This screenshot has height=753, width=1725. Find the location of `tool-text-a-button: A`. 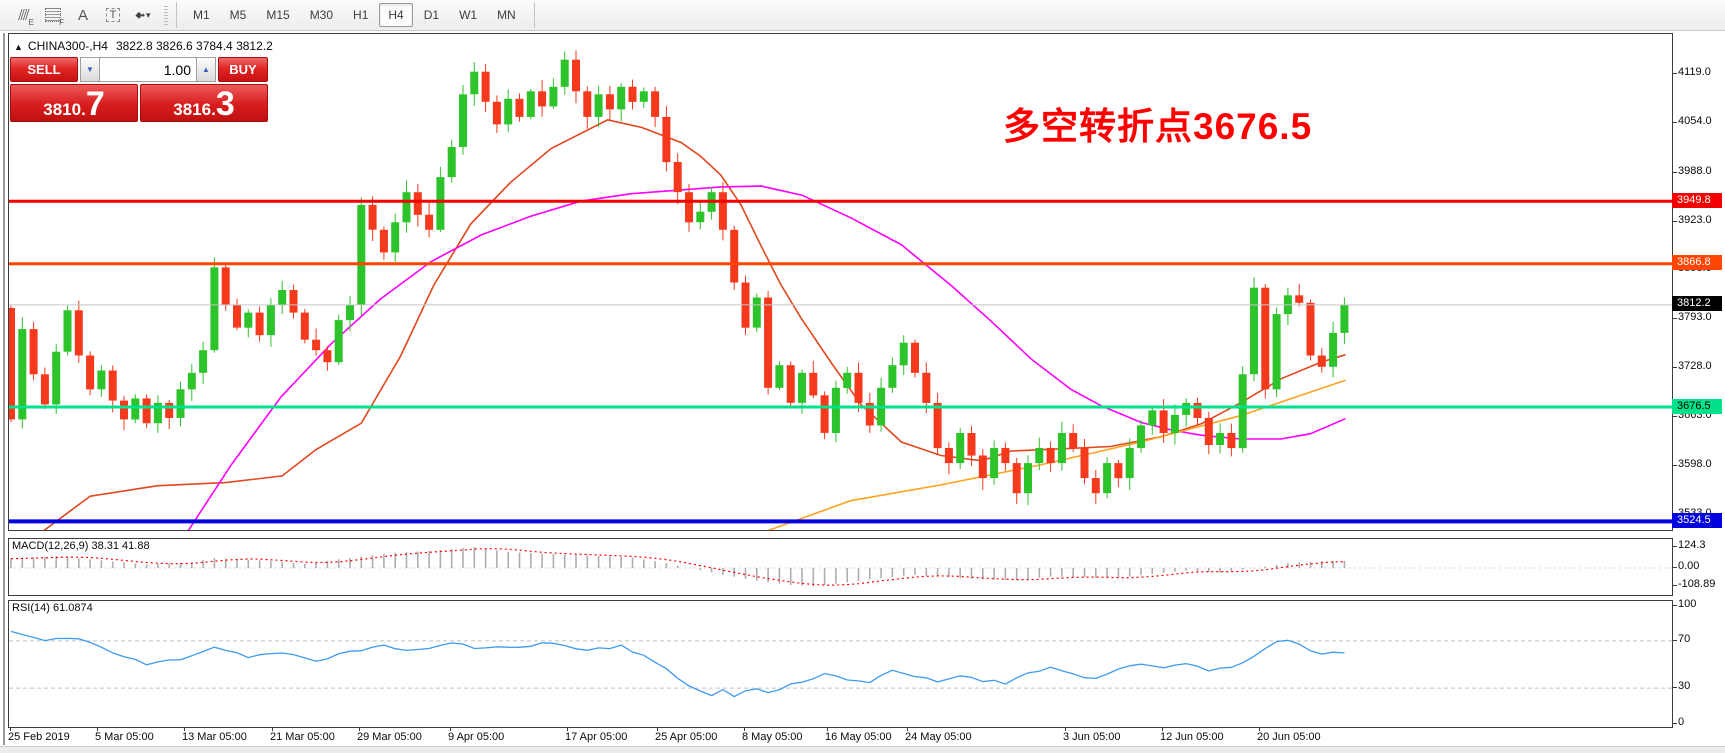

tool-text-a-button: A is located at coordinates (83, 15).